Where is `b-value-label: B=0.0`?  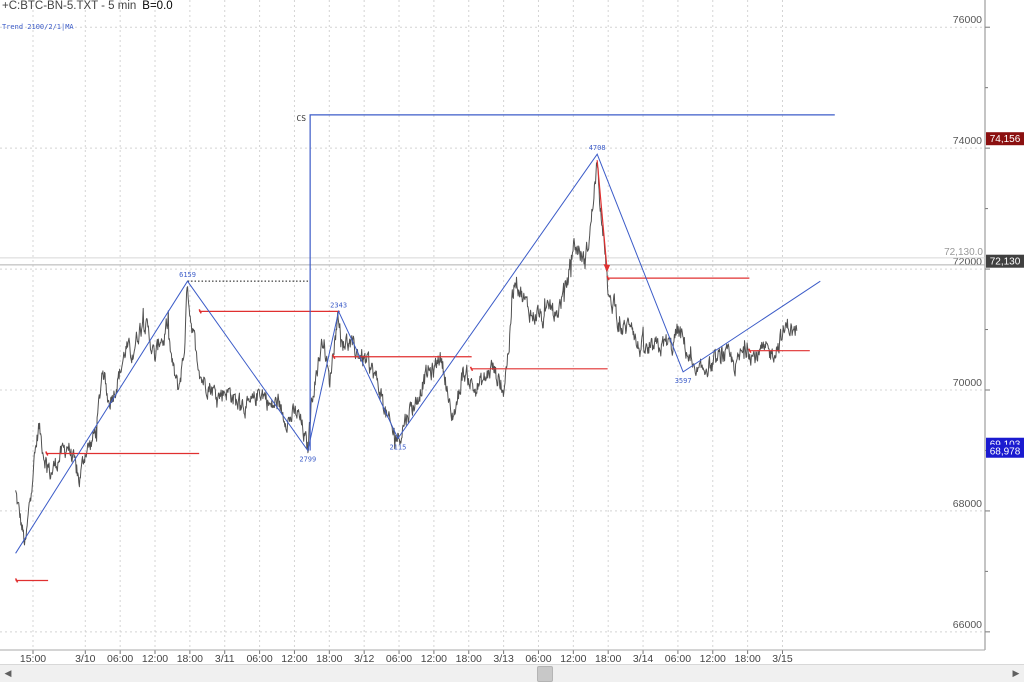 b-value-label: B=0.0 is located at coordinates (157, 6).